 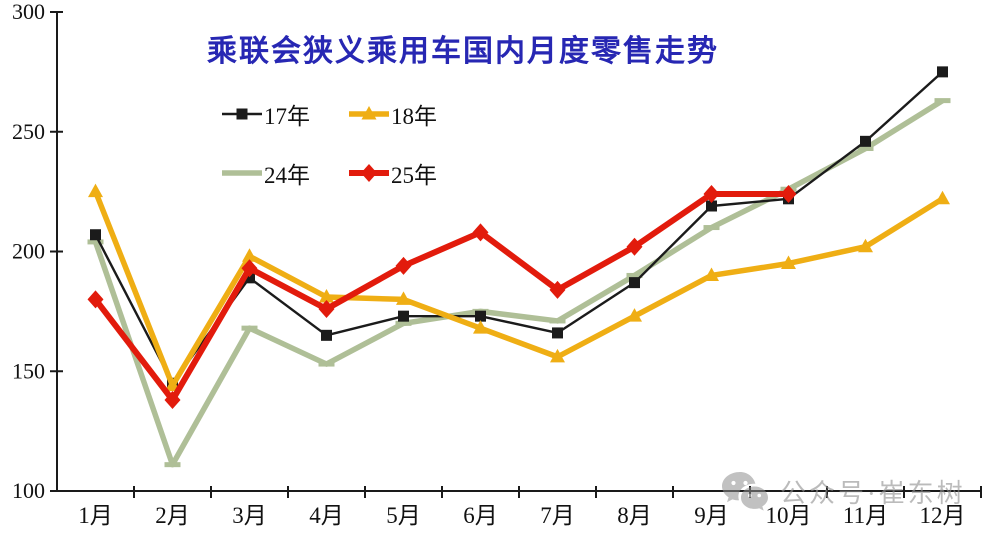 I want to click on svg-text: 11月, so click(x=865, y=515).